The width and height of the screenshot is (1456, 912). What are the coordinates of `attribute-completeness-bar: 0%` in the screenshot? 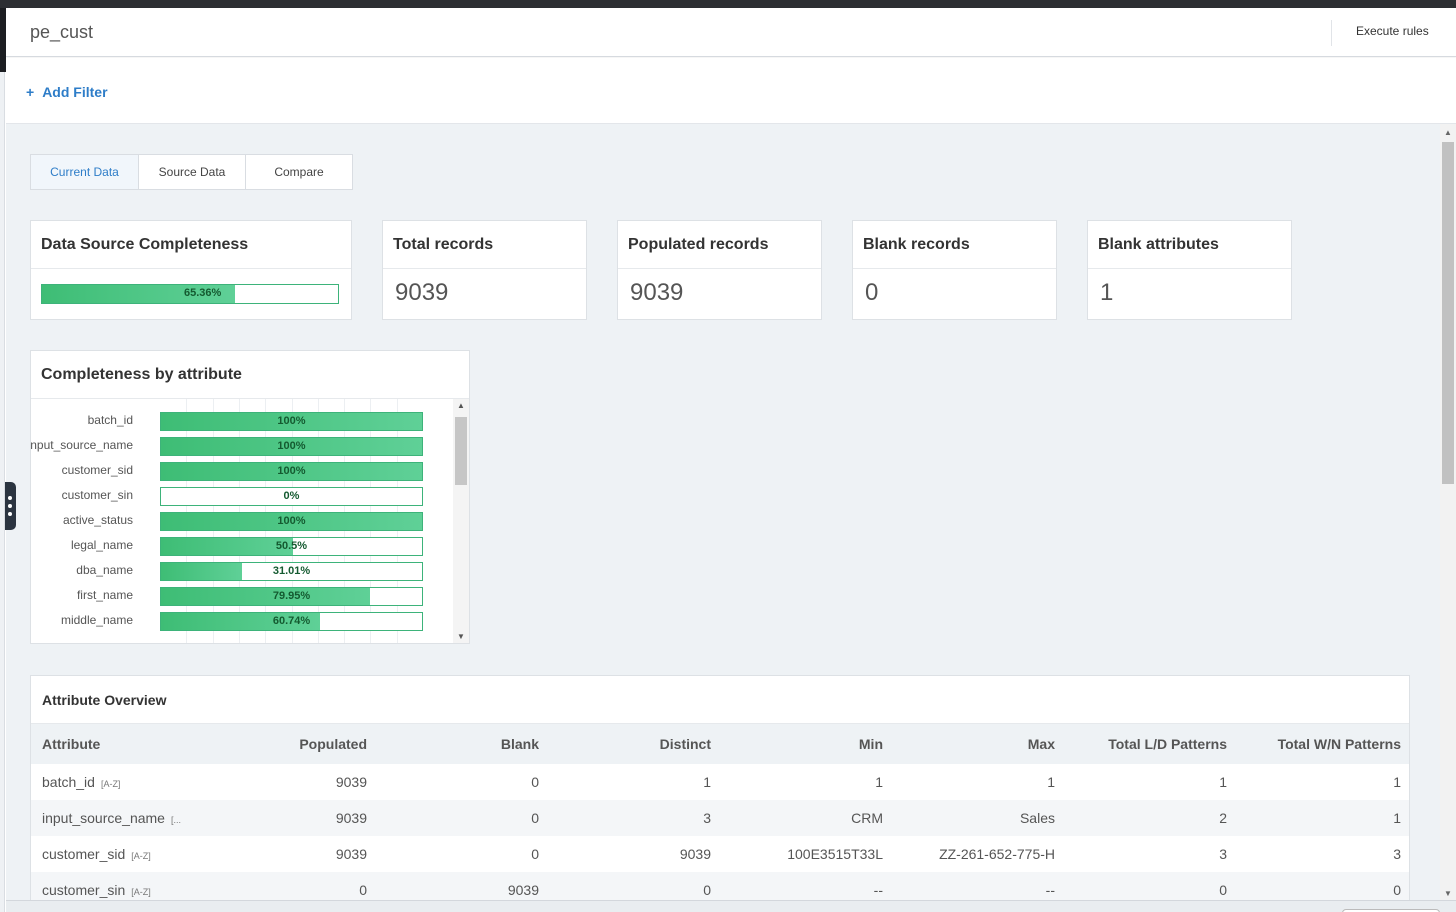 It's located at (291, 496).